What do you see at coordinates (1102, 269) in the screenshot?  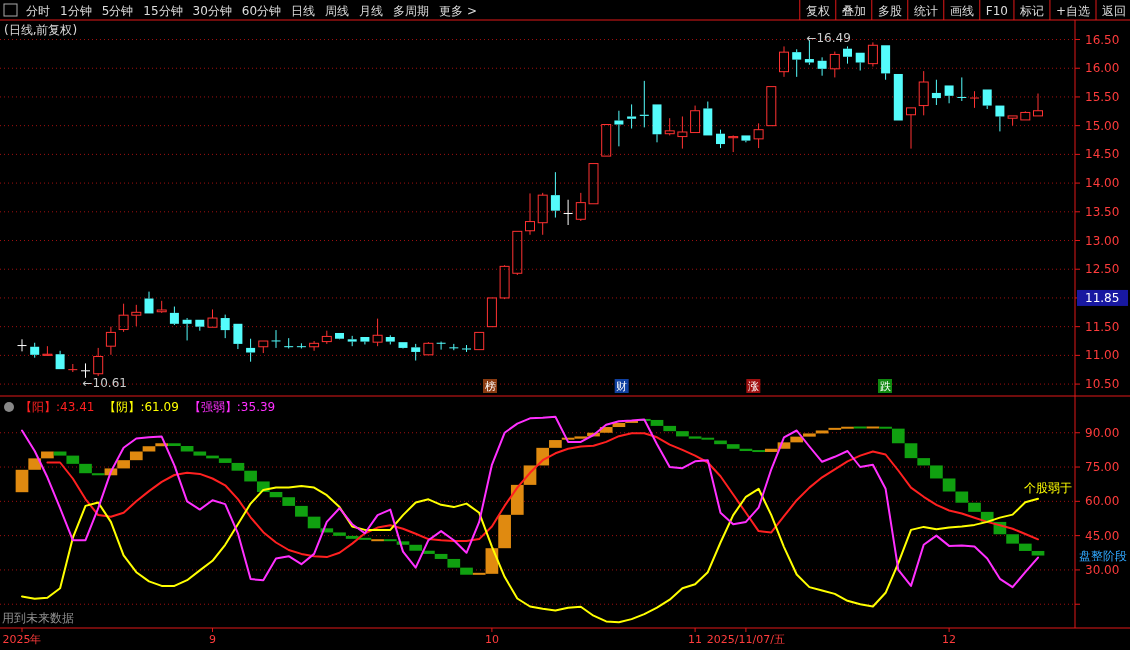 I see `y-tick-label: 12.50` at bounding box center [1102, 269].